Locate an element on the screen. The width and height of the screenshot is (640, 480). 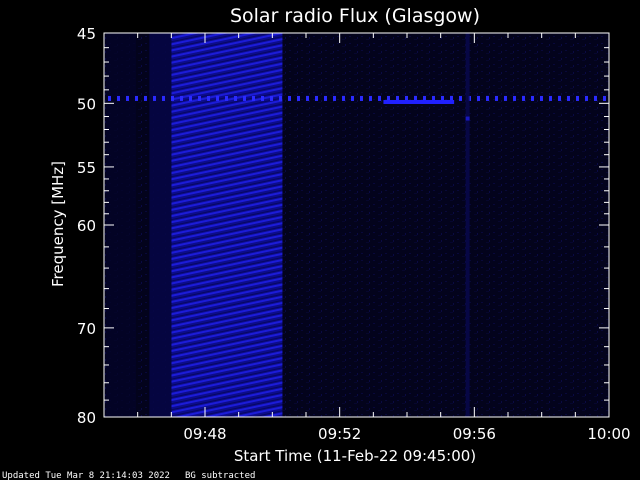
y-tick-label: 55 is located at coordinates (86, 168).